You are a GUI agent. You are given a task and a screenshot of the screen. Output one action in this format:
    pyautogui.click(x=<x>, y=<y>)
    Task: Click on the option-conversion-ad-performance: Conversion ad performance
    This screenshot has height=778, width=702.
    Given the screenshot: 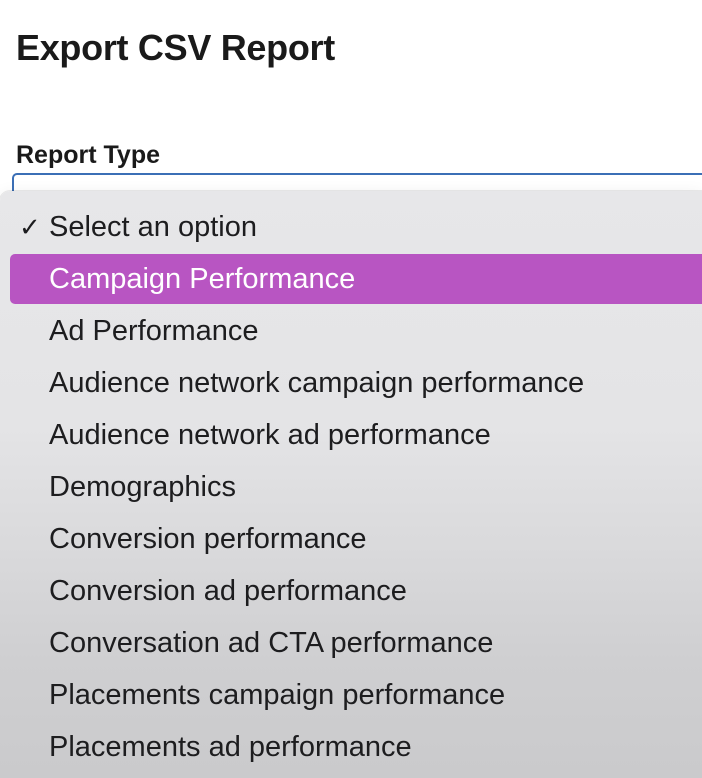 What is the action you would take?
    pyautogui.click(x=351, y=591)
    